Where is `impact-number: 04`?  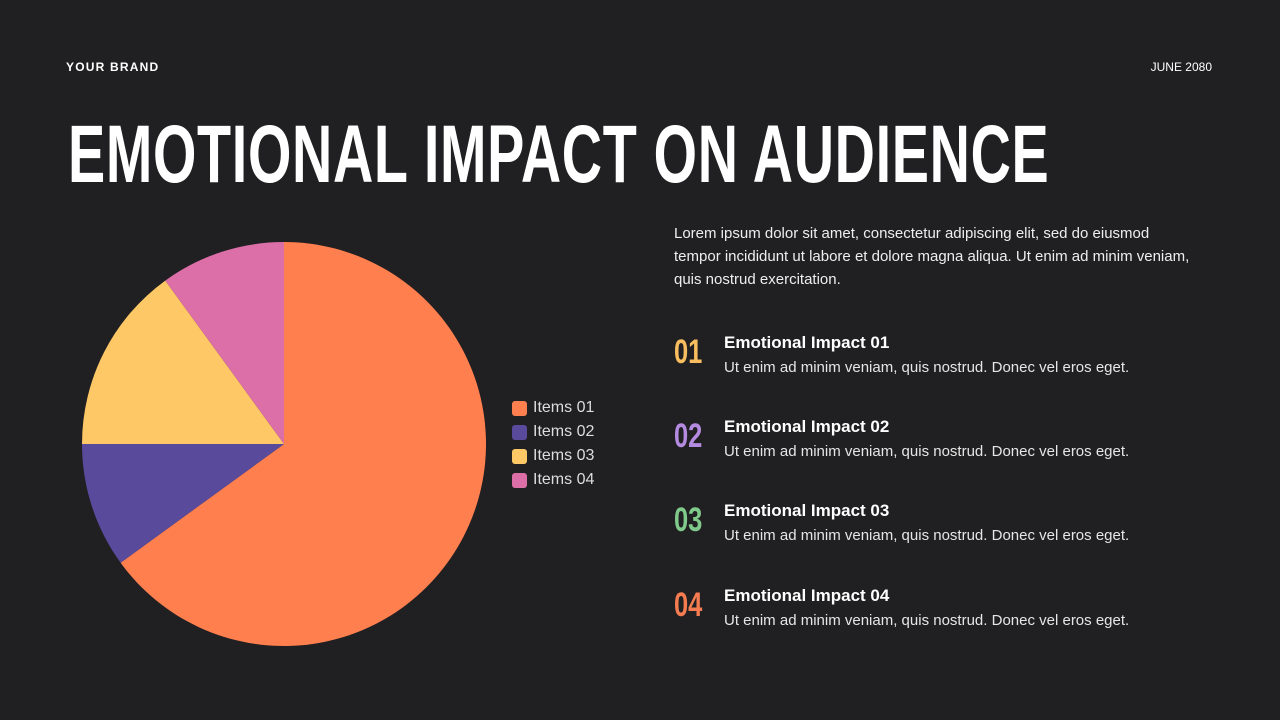
impact-number: 04 is located at coordinates (688, 605).